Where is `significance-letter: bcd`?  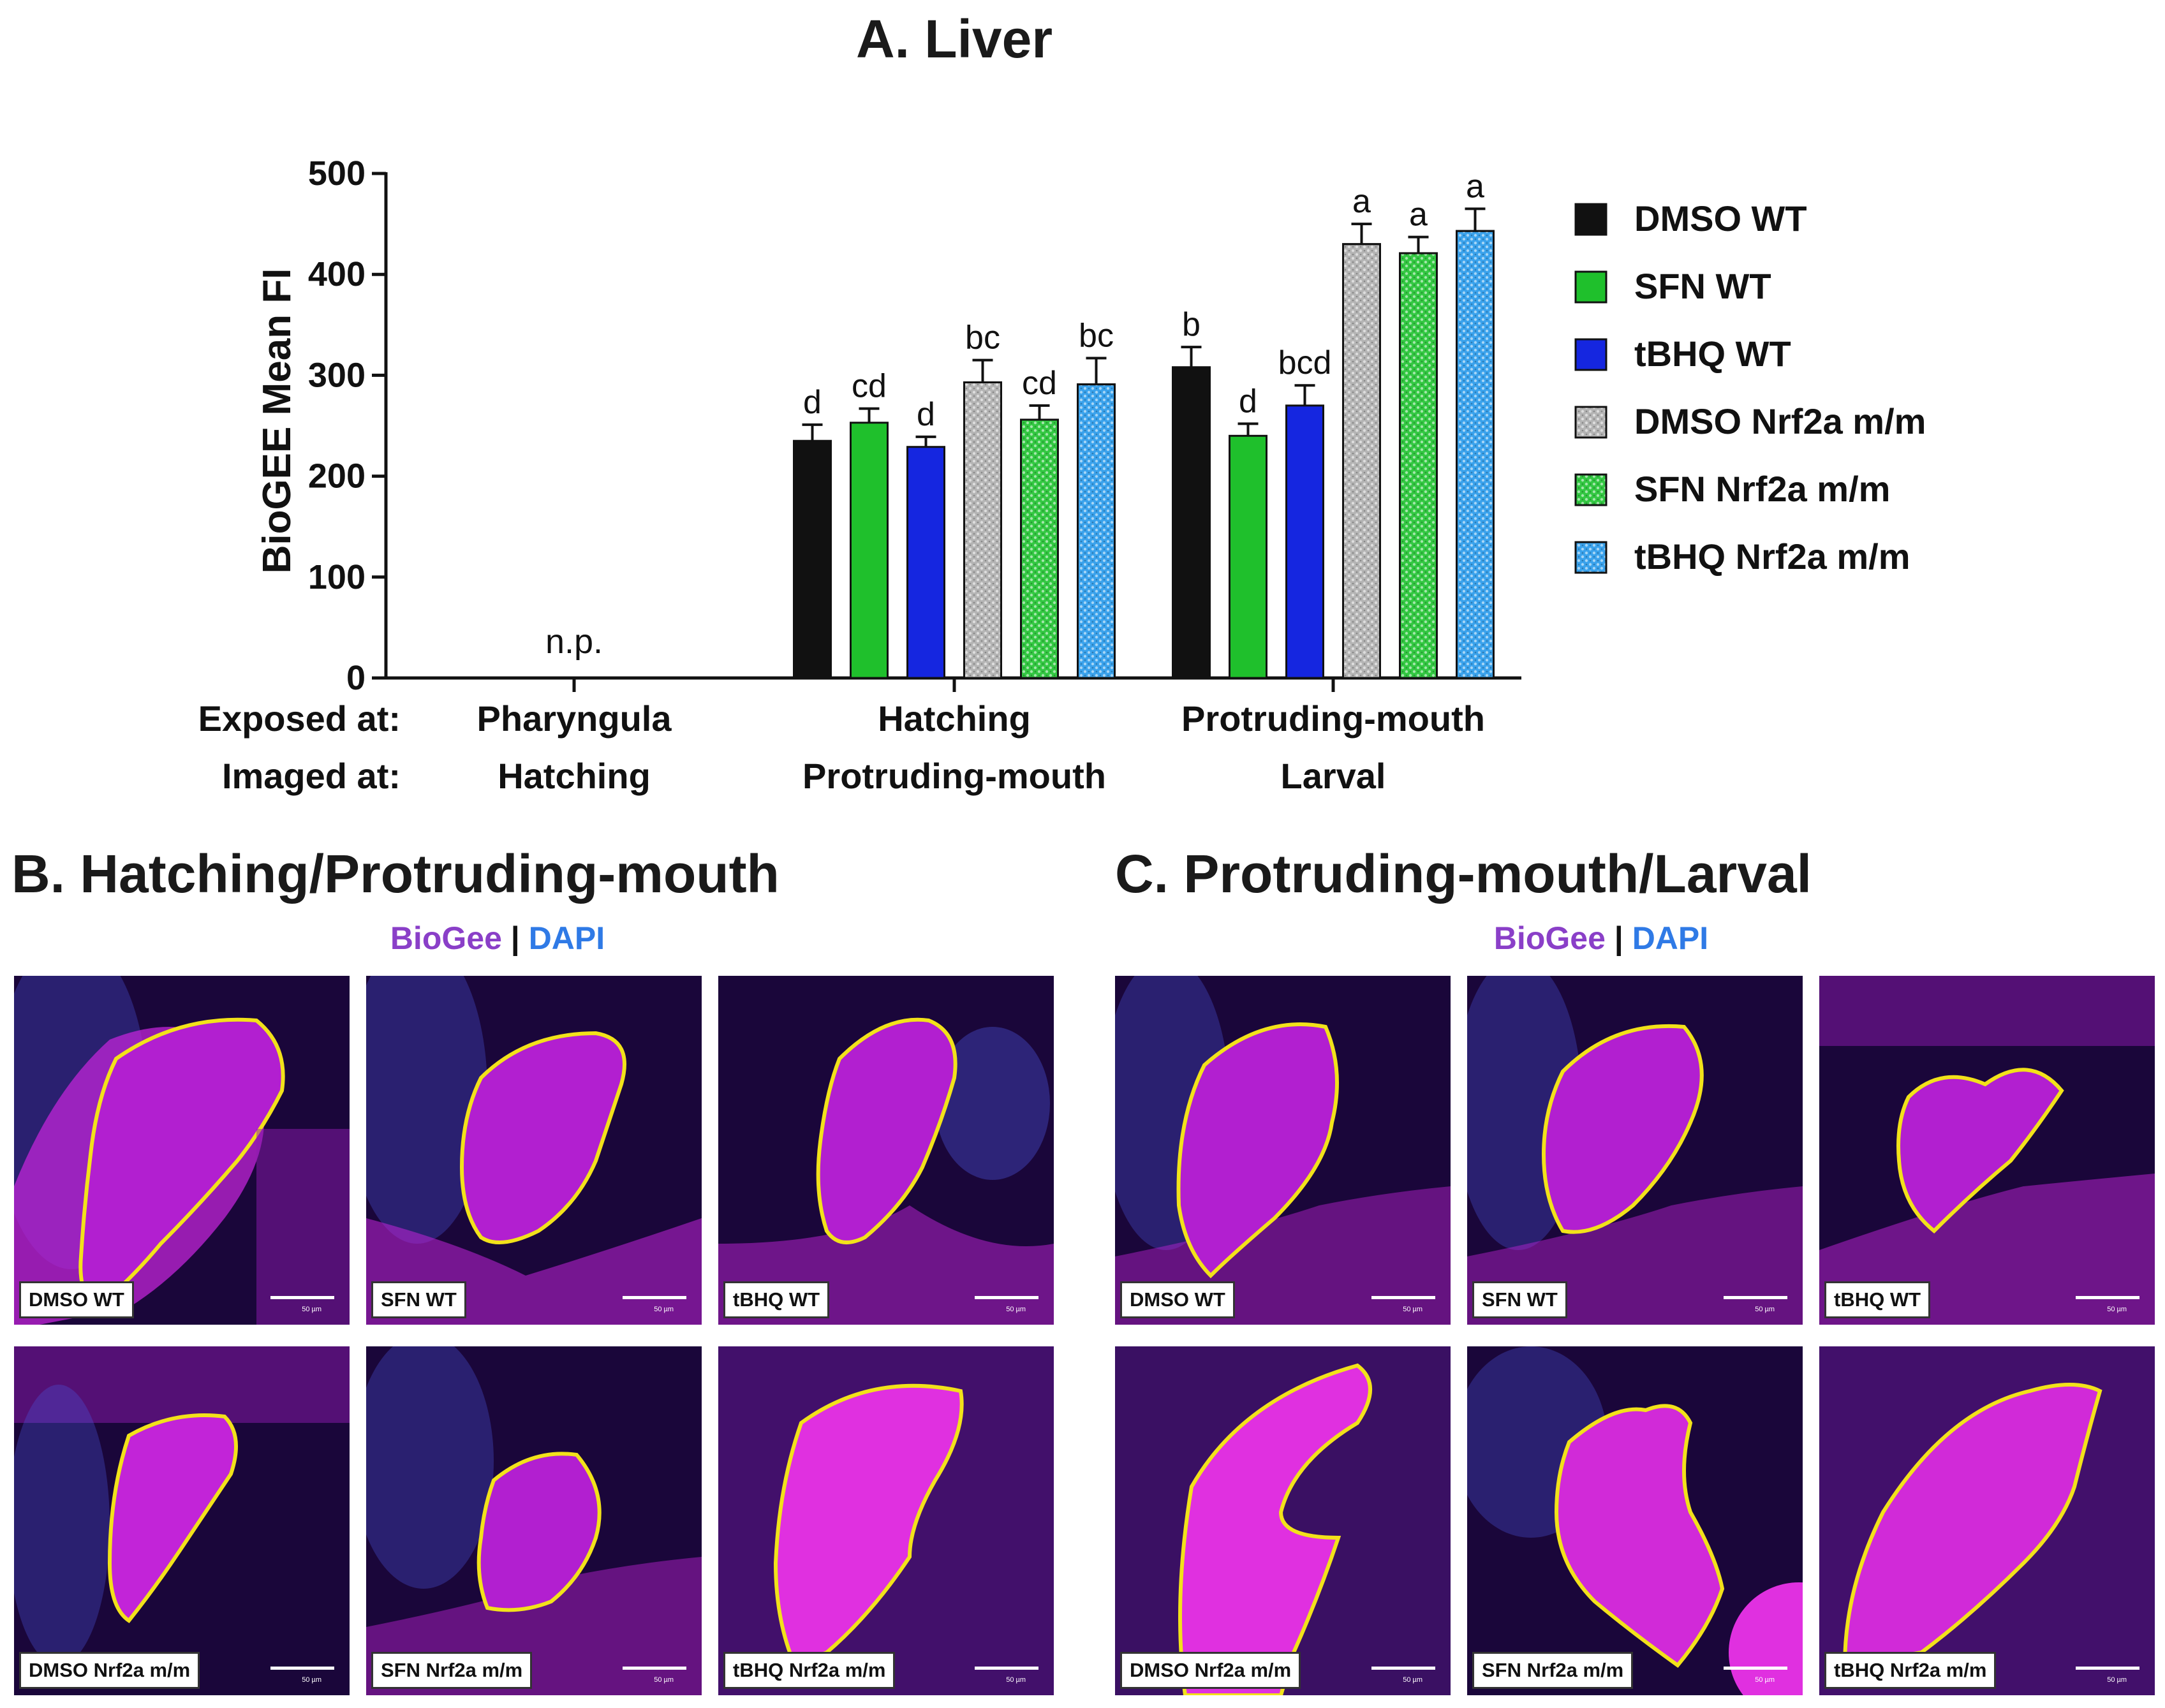
significance-letter: bcd is located at coordinates (1305, 362).